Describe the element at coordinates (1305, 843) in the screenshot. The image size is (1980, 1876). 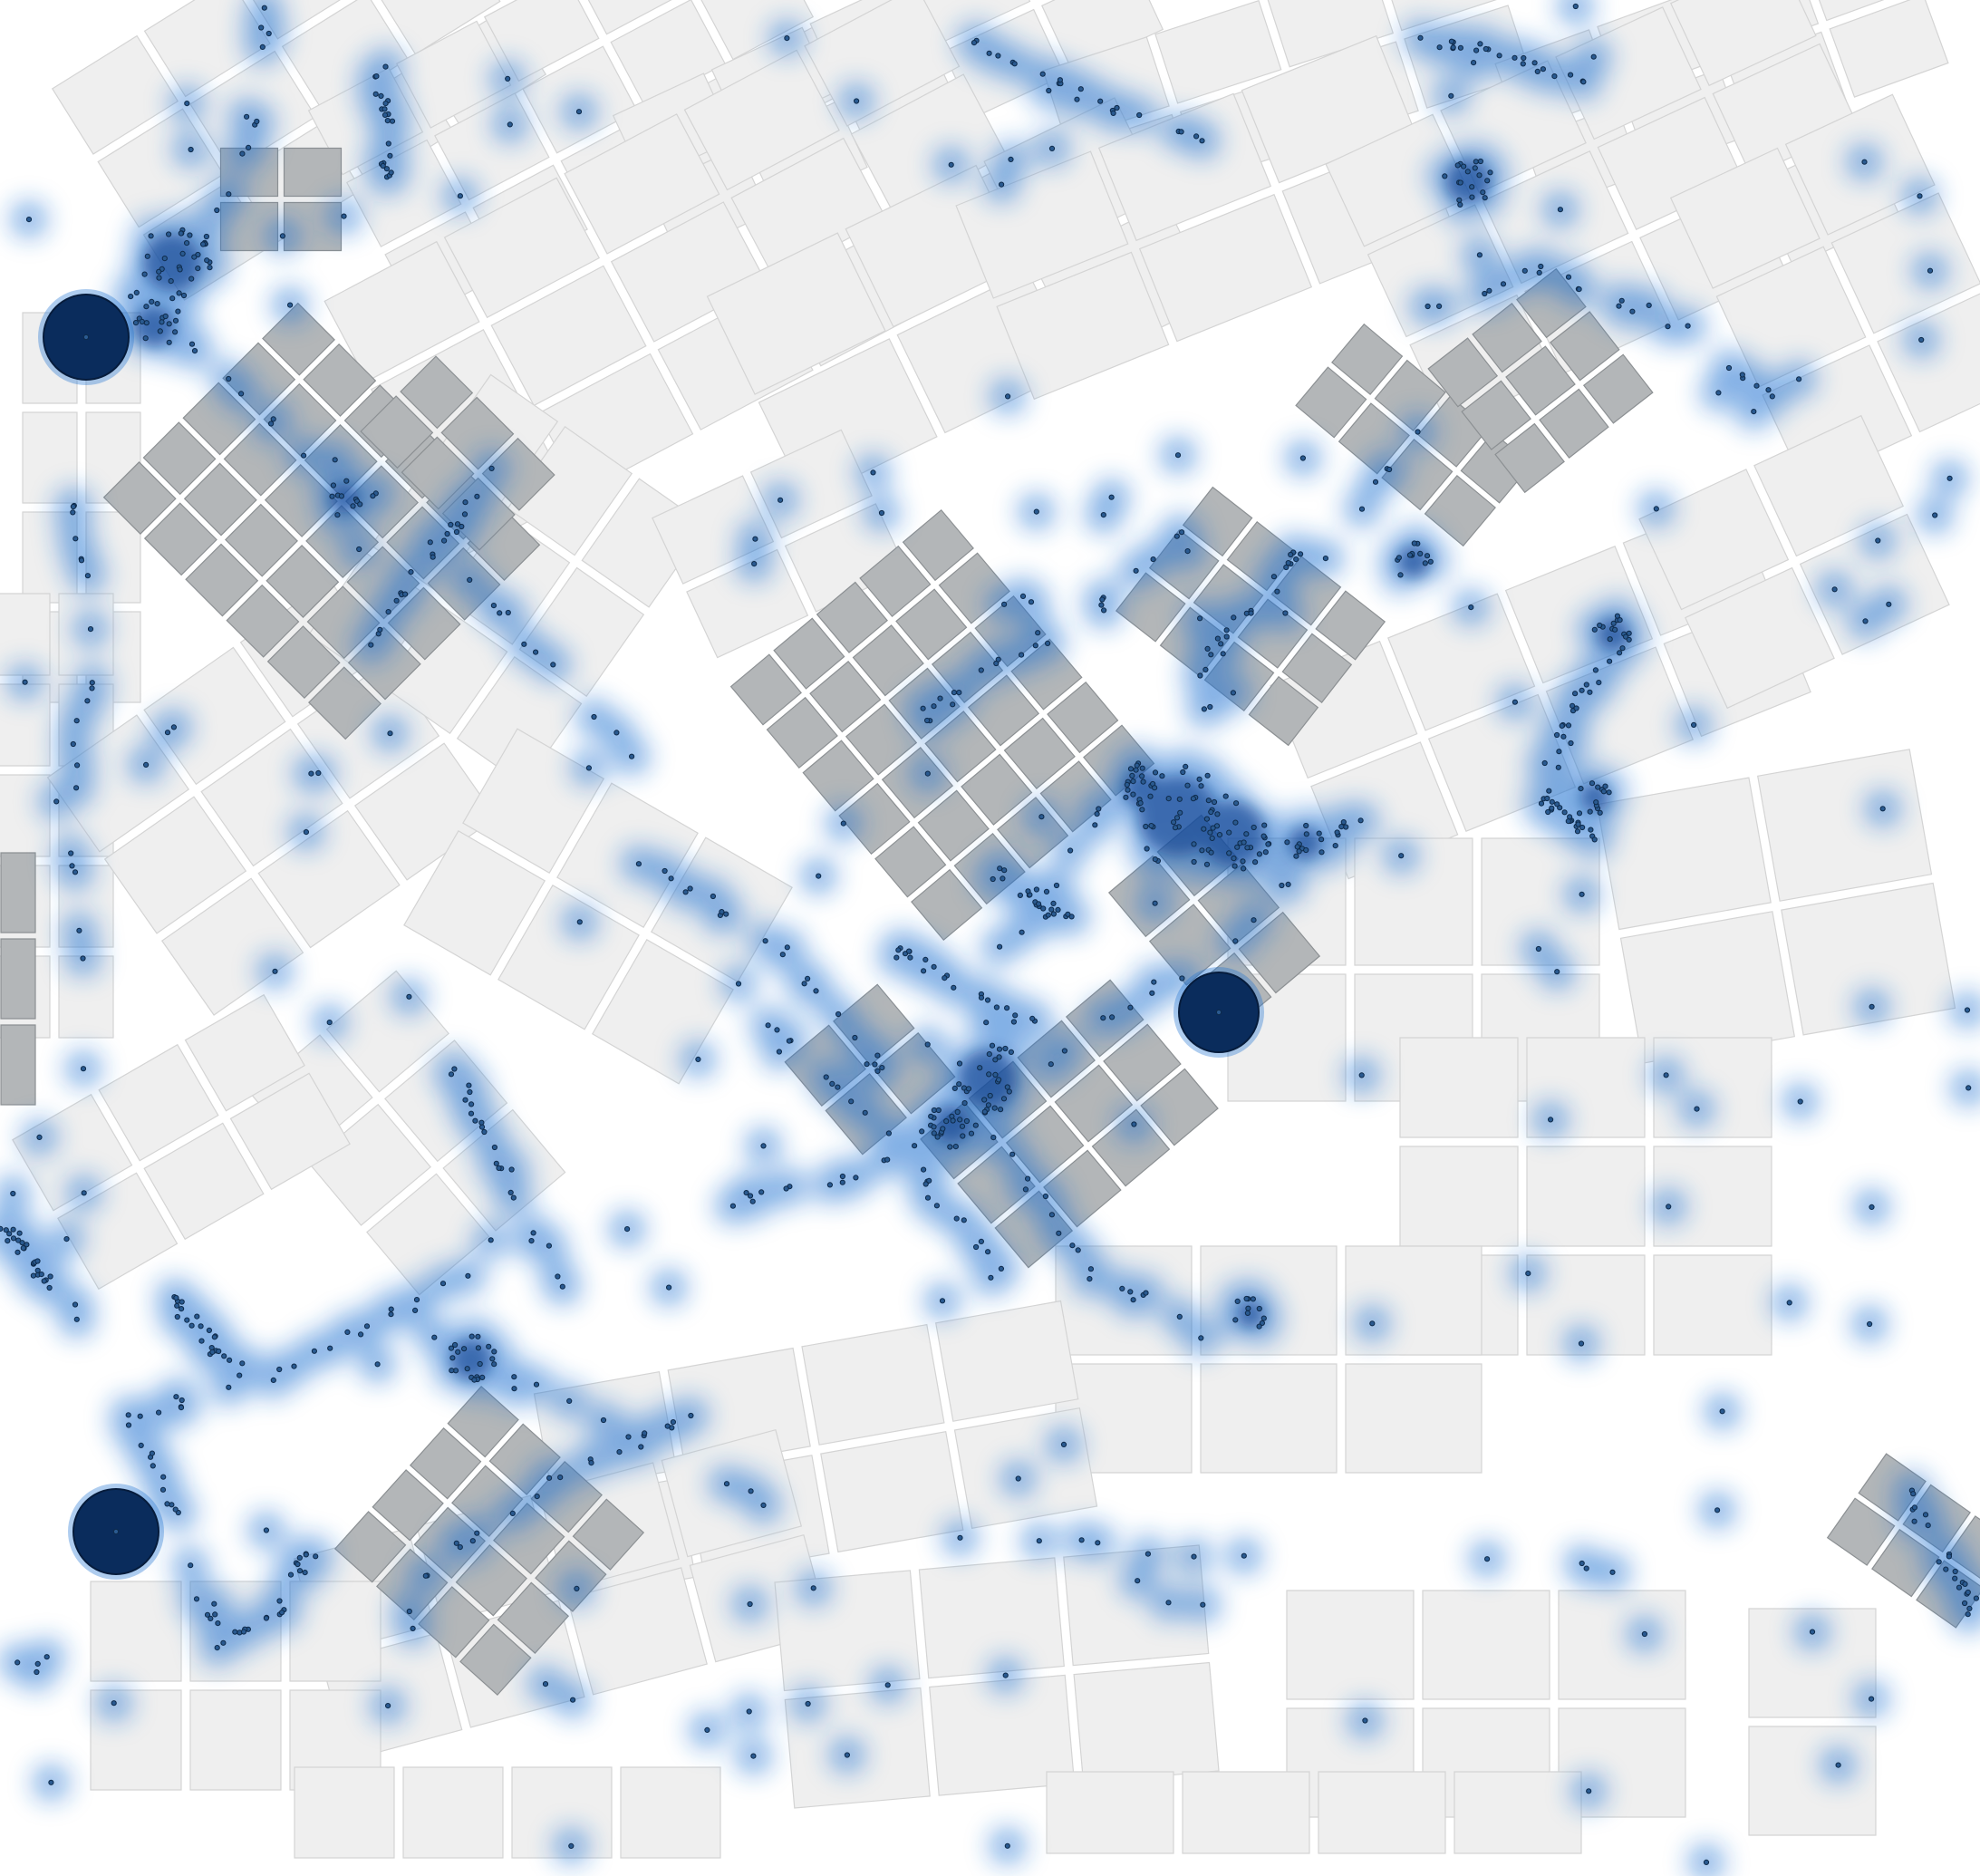
I see `density-hotspot` at that location.